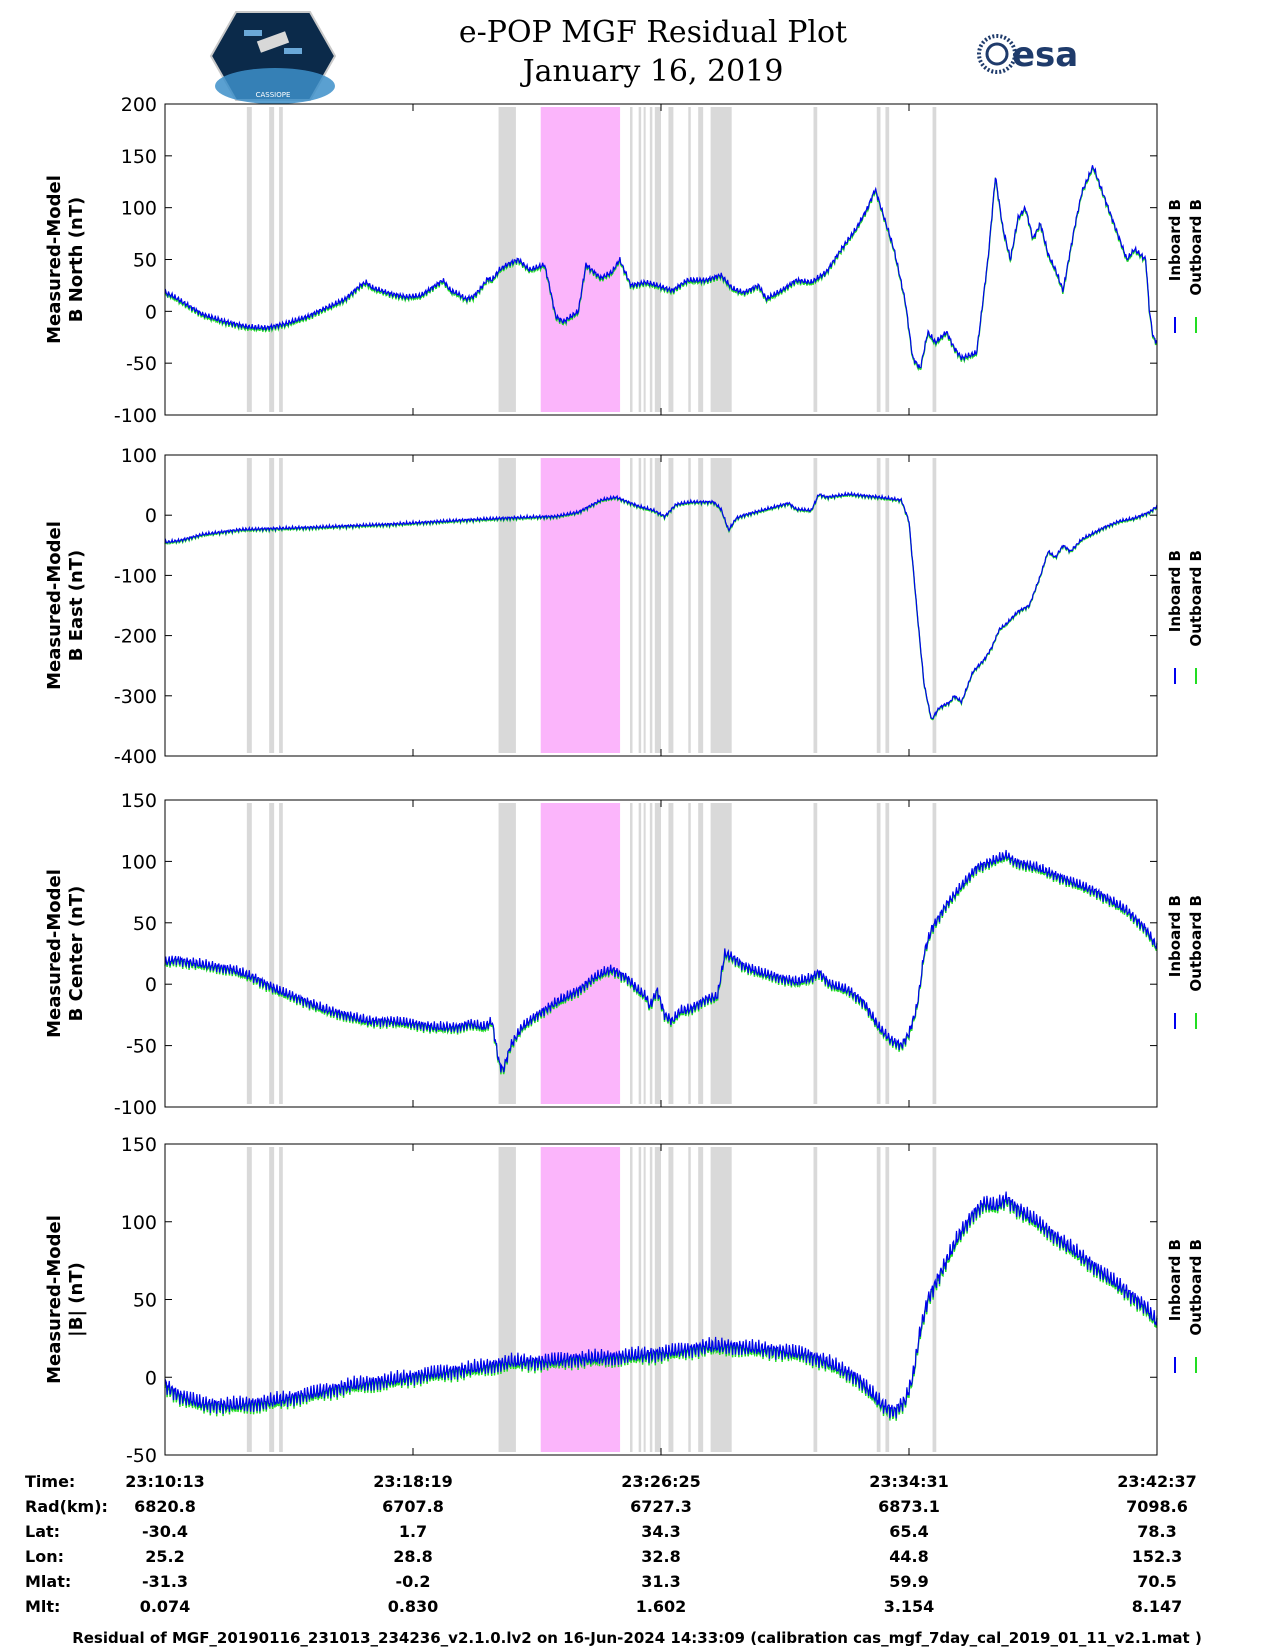  Describe the element at coordinates (660, 1556) in the screenshot. I see `orbit-value-lon: 32.8` at that location.